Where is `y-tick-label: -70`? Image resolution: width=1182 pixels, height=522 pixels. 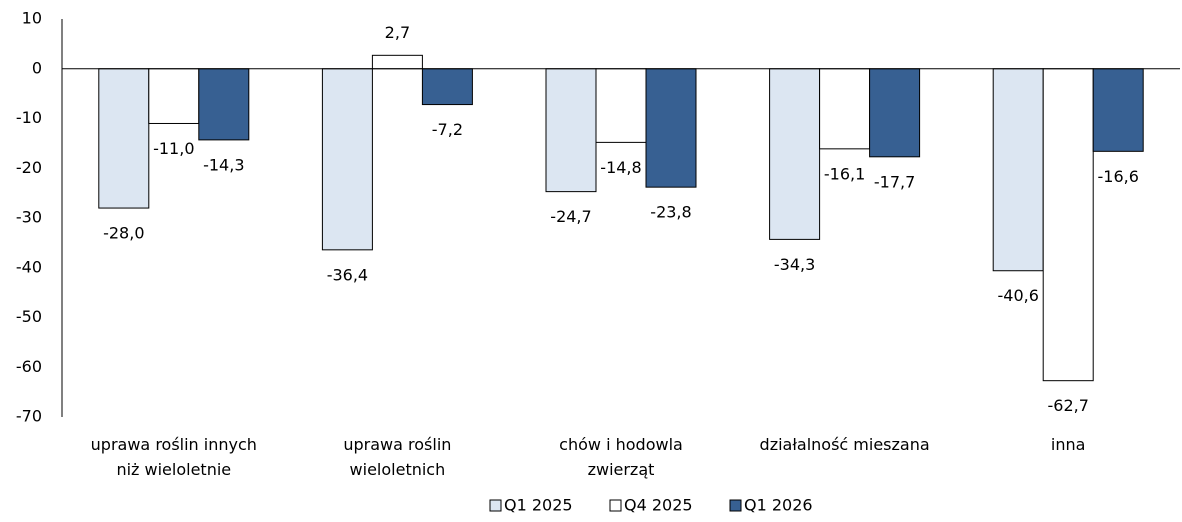 y-tick-label: -70 is located at coordinates (29, 416).